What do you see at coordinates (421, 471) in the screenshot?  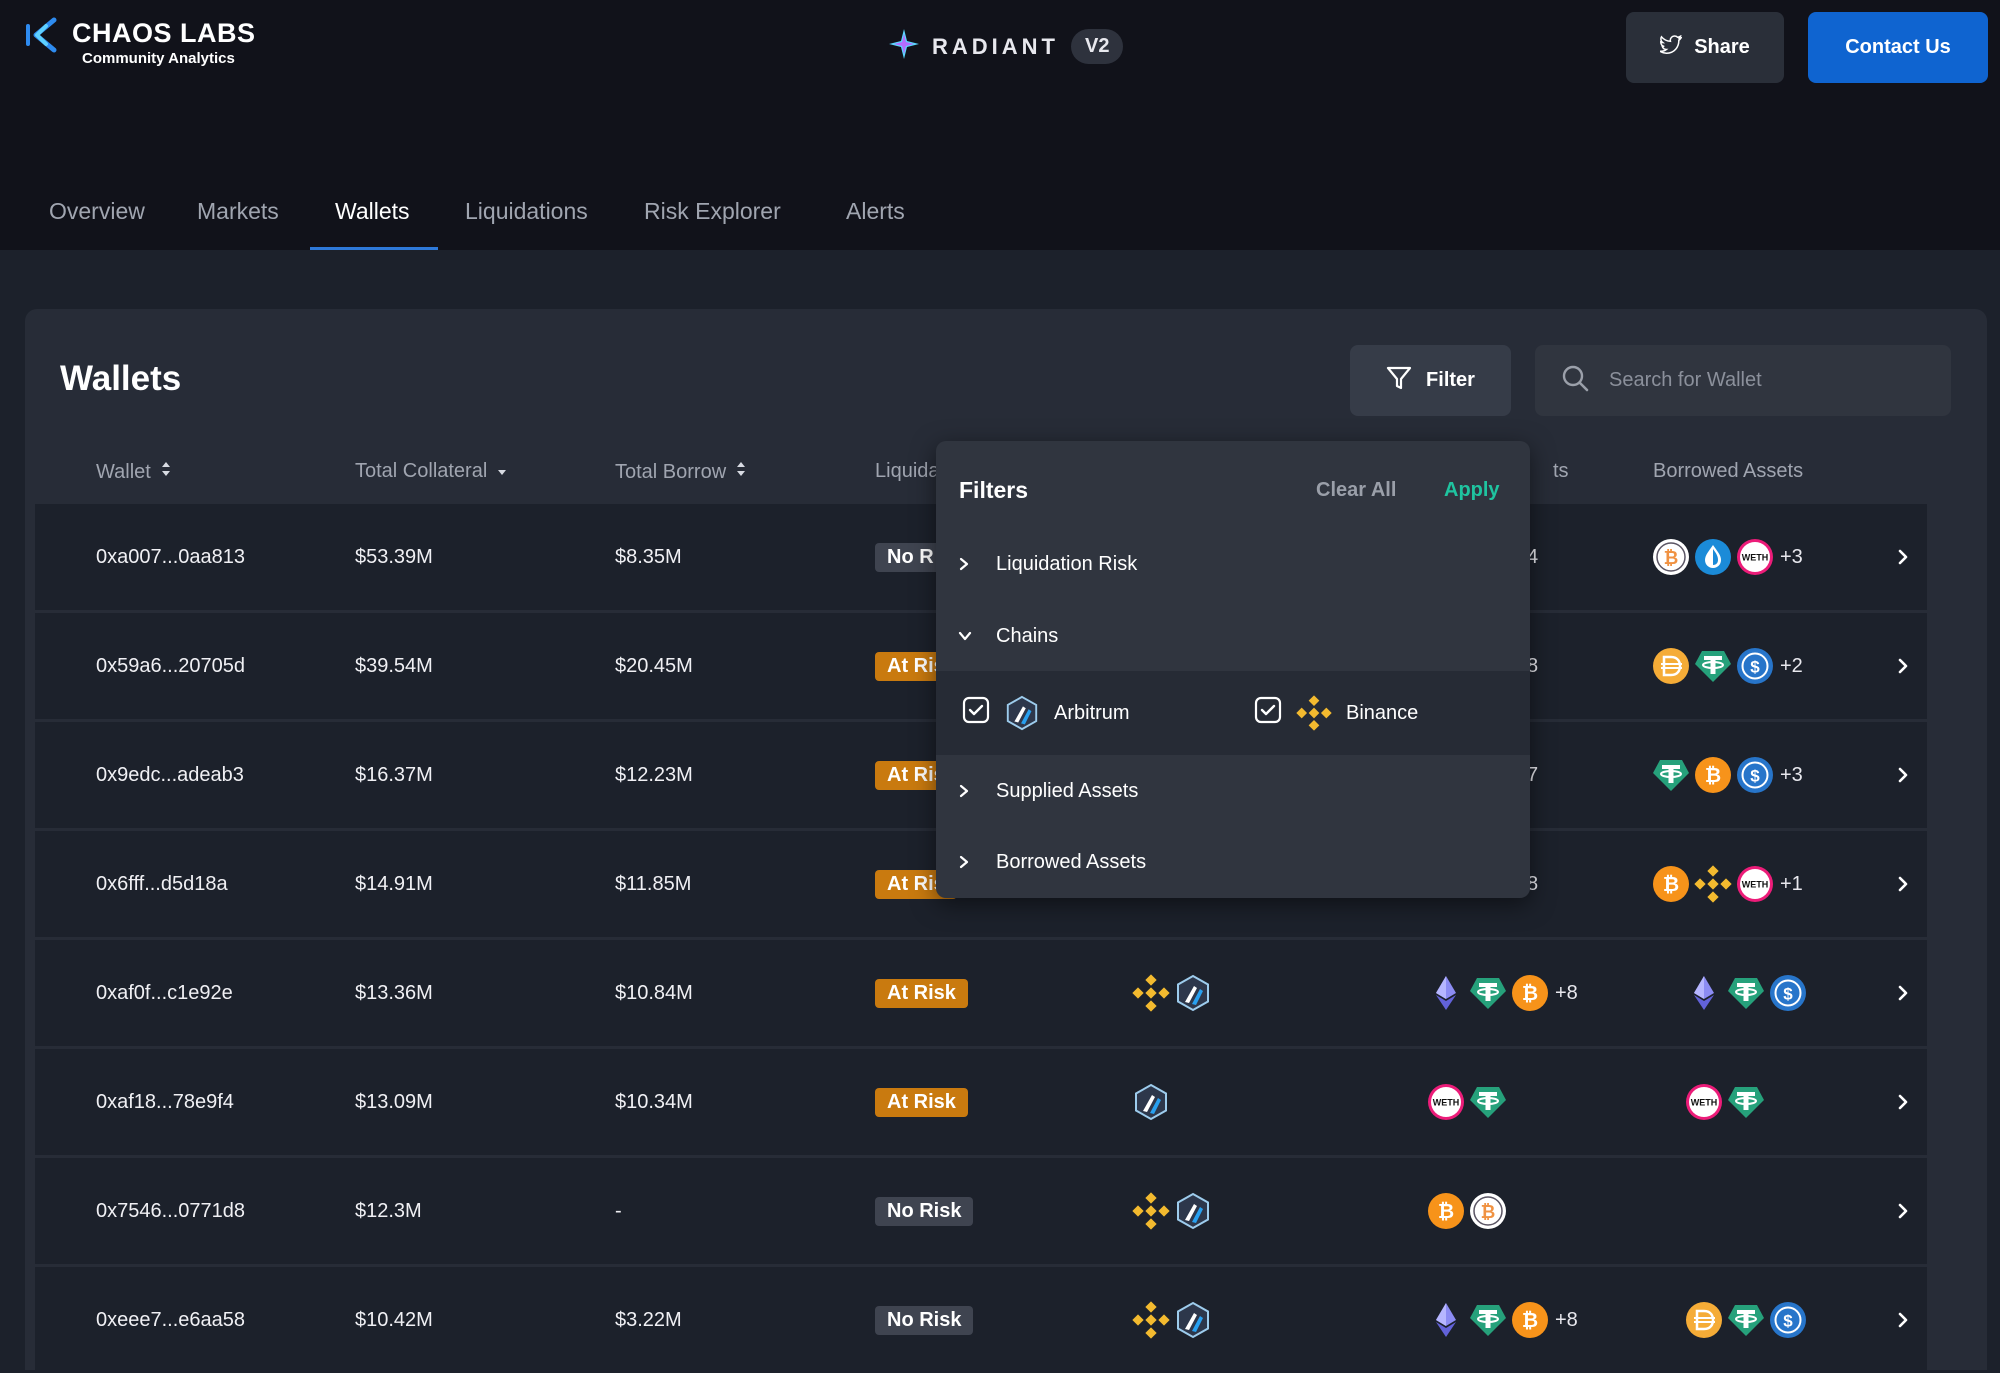 I see `column-header-label: Total Collateral` at bounding box center [421, 471].